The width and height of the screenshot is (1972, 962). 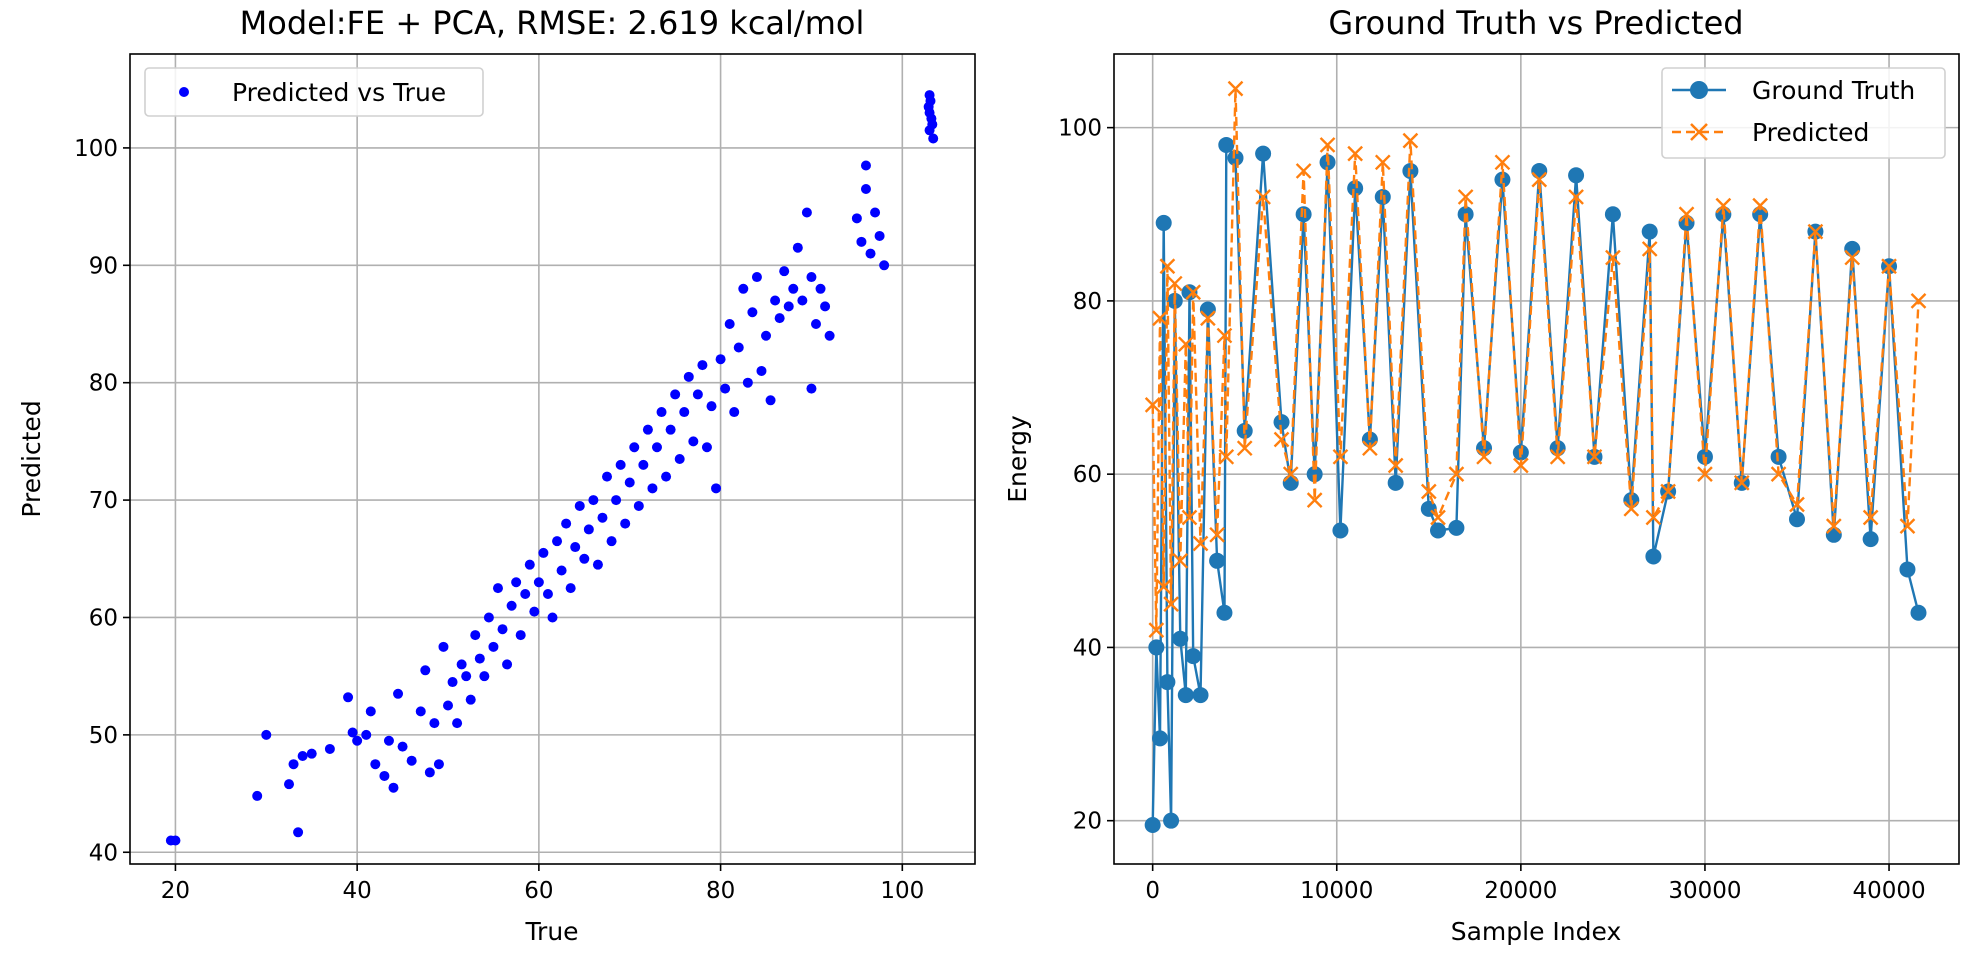 I want to click on chart-title: Model:FE + PCA, RMSE: 2.619 kcal/mol, so click(x=552, y=23).